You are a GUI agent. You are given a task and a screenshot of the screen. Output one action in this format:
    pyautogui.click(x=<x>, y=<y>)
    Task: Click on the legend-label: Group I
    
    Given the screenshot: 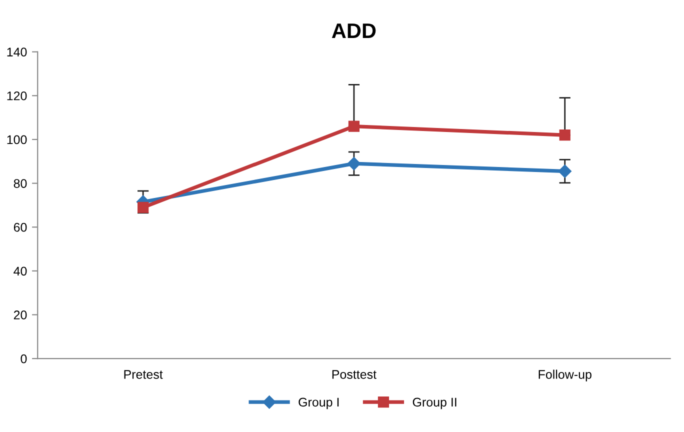 What is the action you would take?
    pyautogui.click(x=318, y=404)
    